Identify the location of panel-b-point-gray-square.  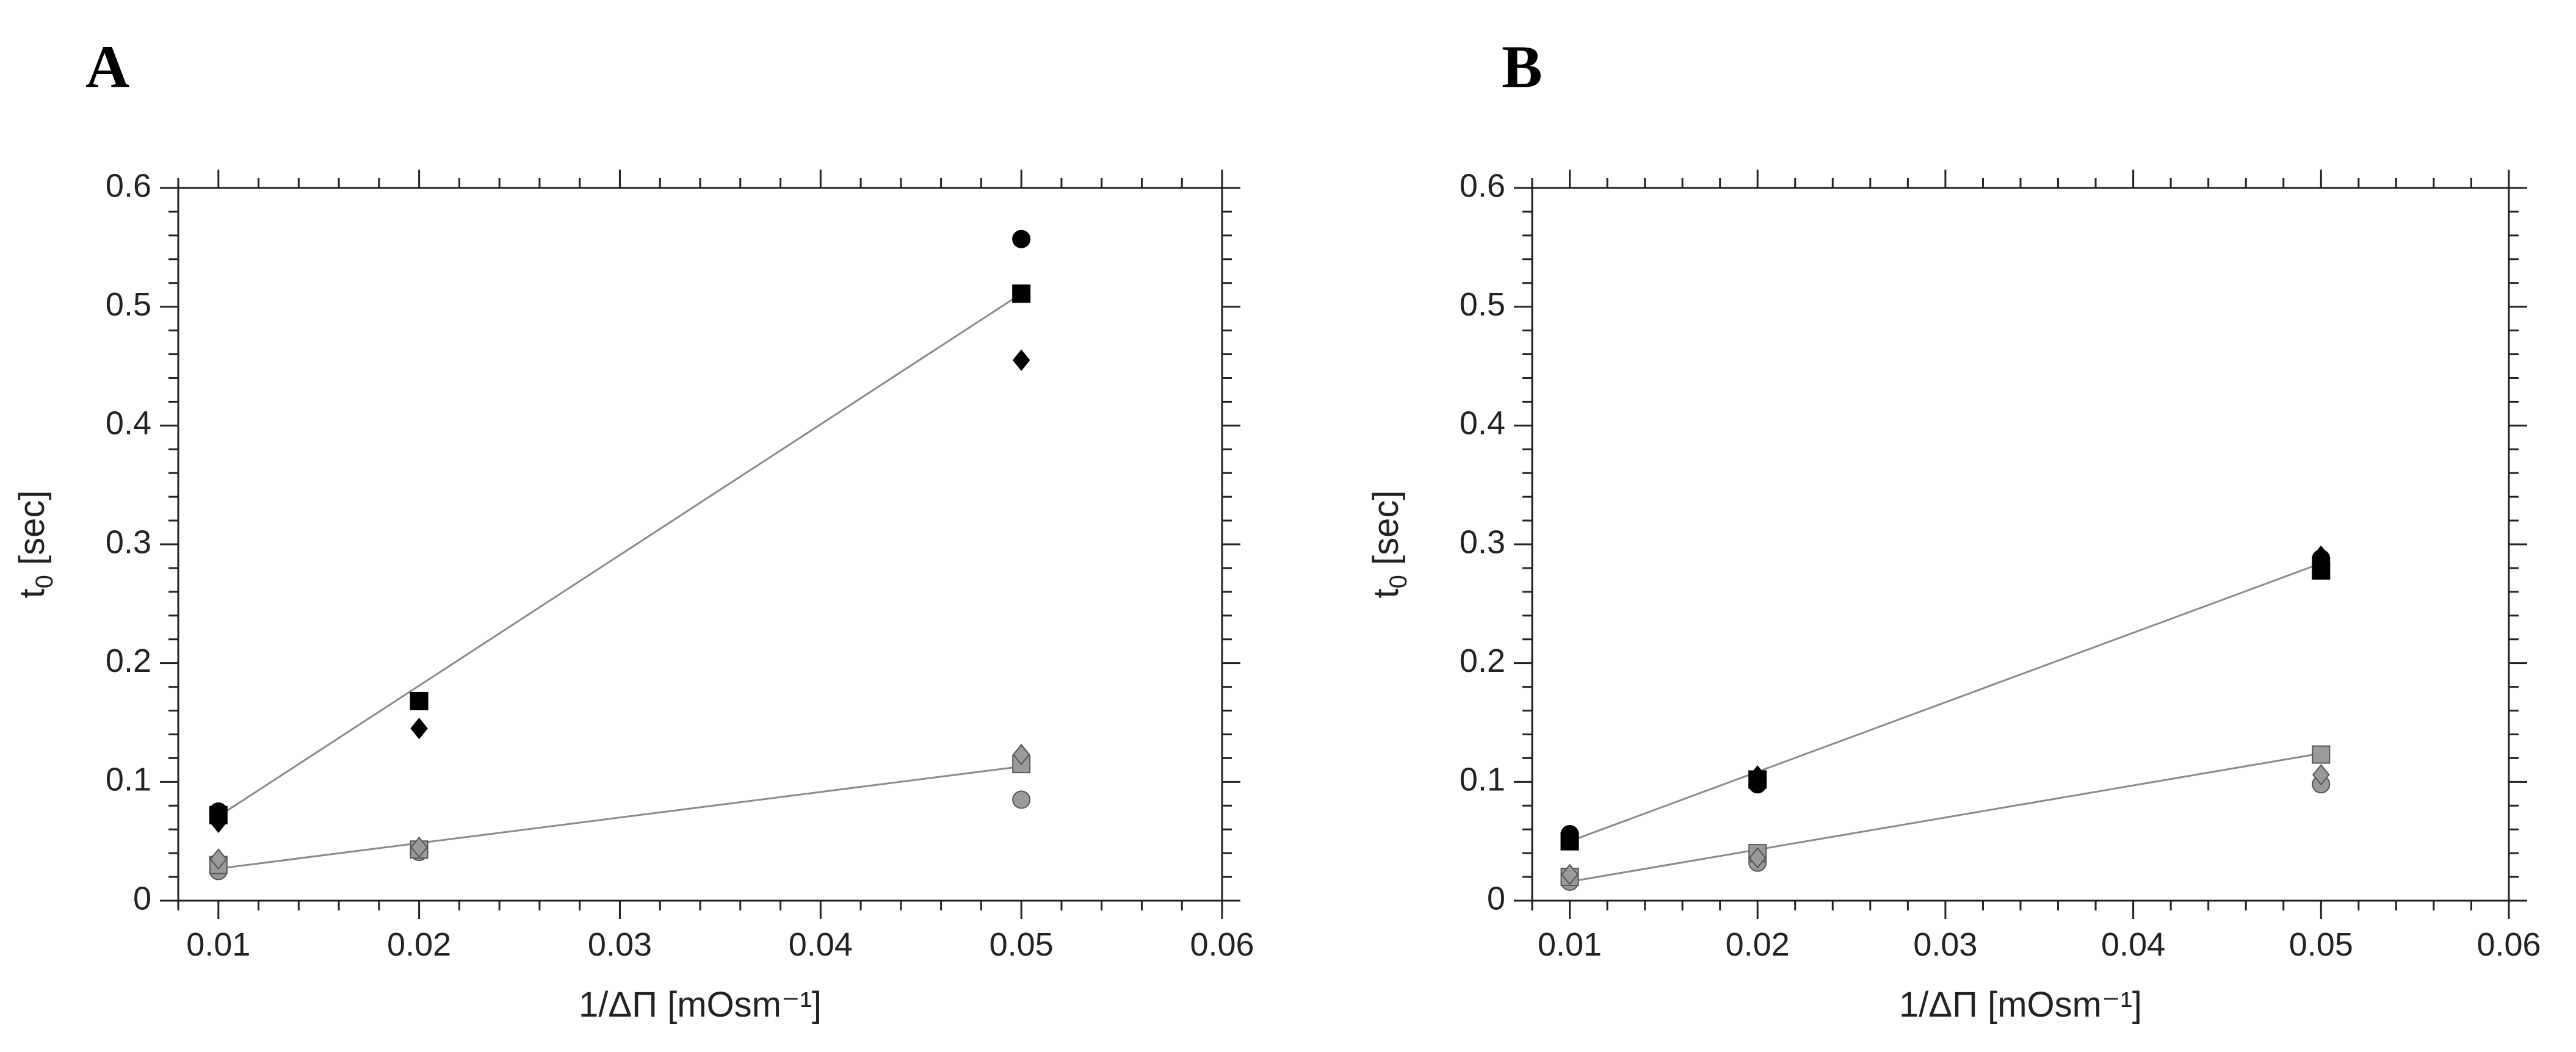
(2321, 754).